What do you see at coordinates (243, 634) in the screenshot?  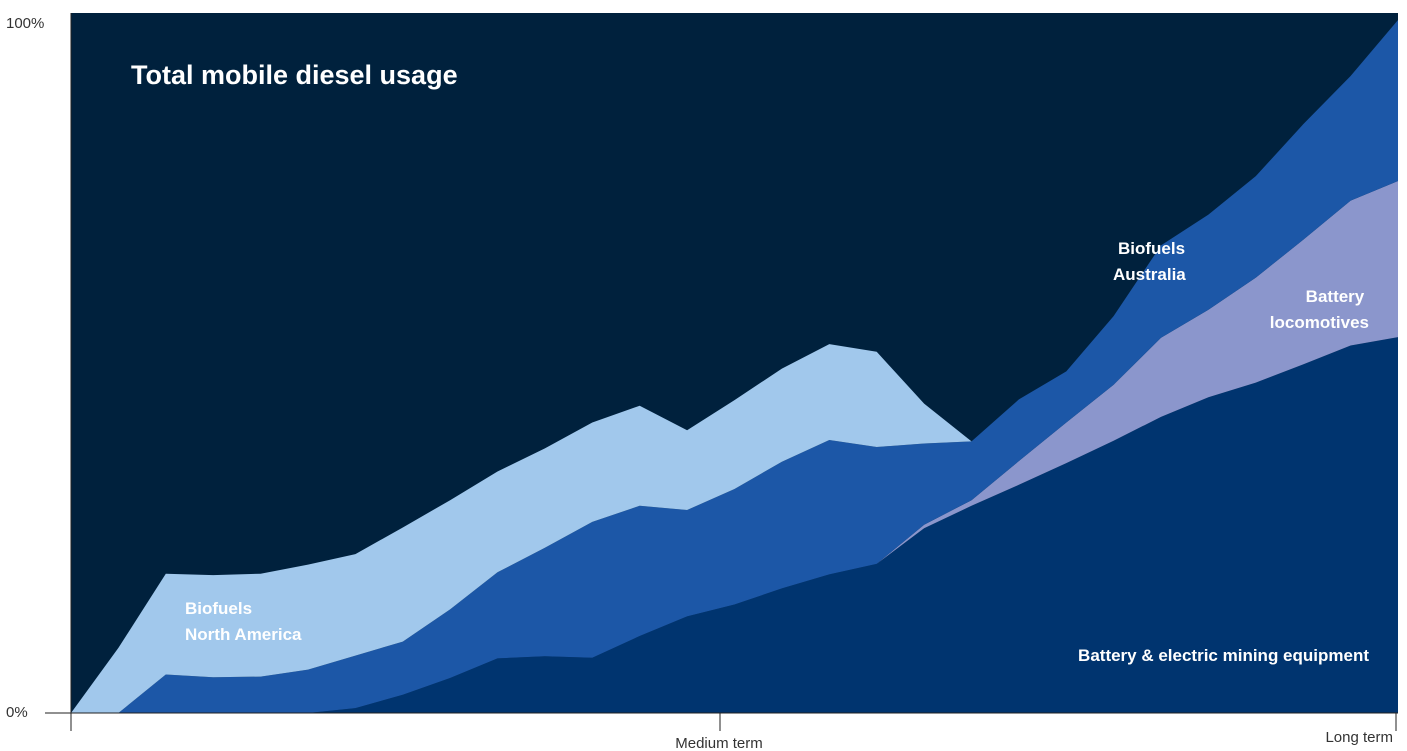 I see `label-biofuels-north-america-line2: North America` at bounding box center [243, 634].